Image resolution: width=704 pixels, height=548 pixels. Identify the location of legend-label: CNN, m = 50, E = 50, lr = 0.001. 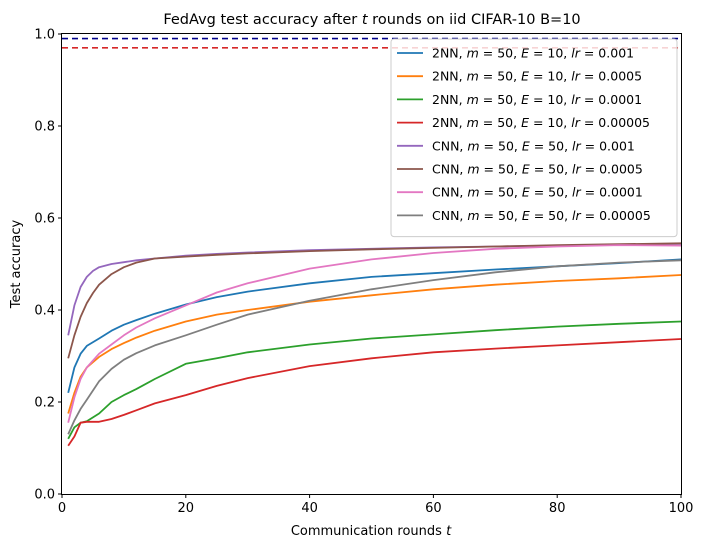
(533, 145).